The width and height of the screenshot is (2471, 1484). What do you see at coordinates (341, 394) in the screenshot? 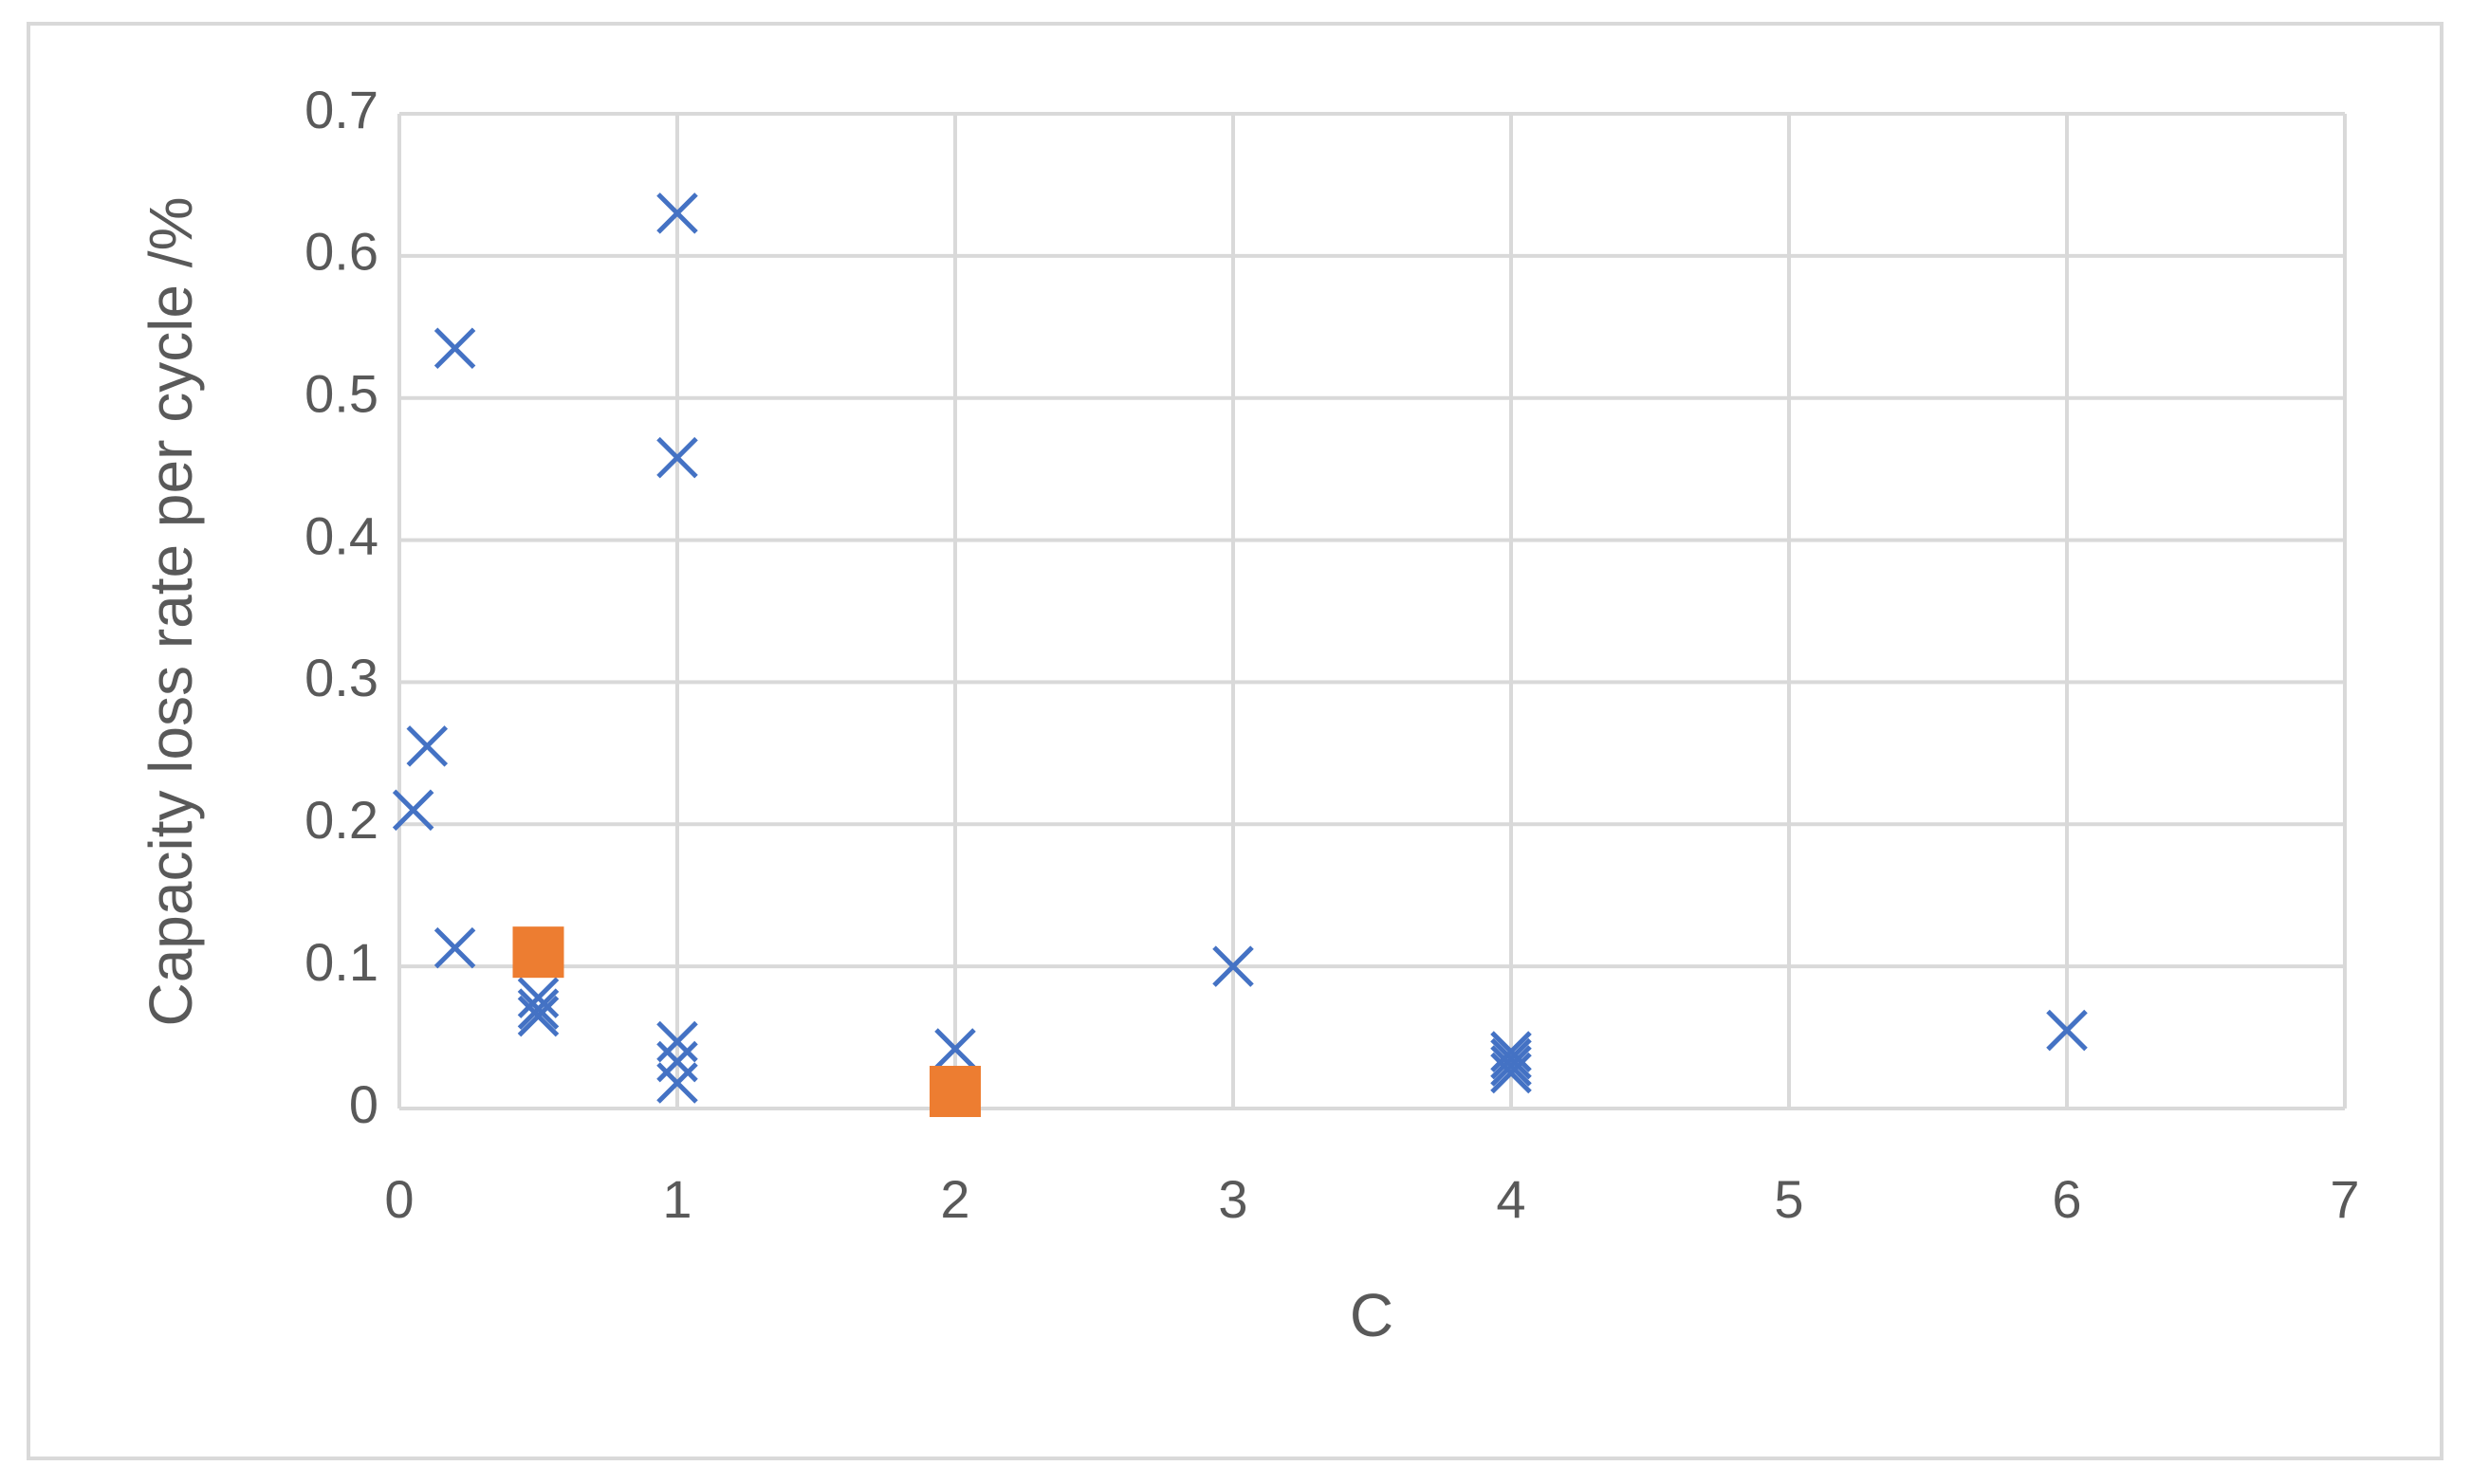
I see `y-tick-label: 0.5` at bounding box center [341, 394].